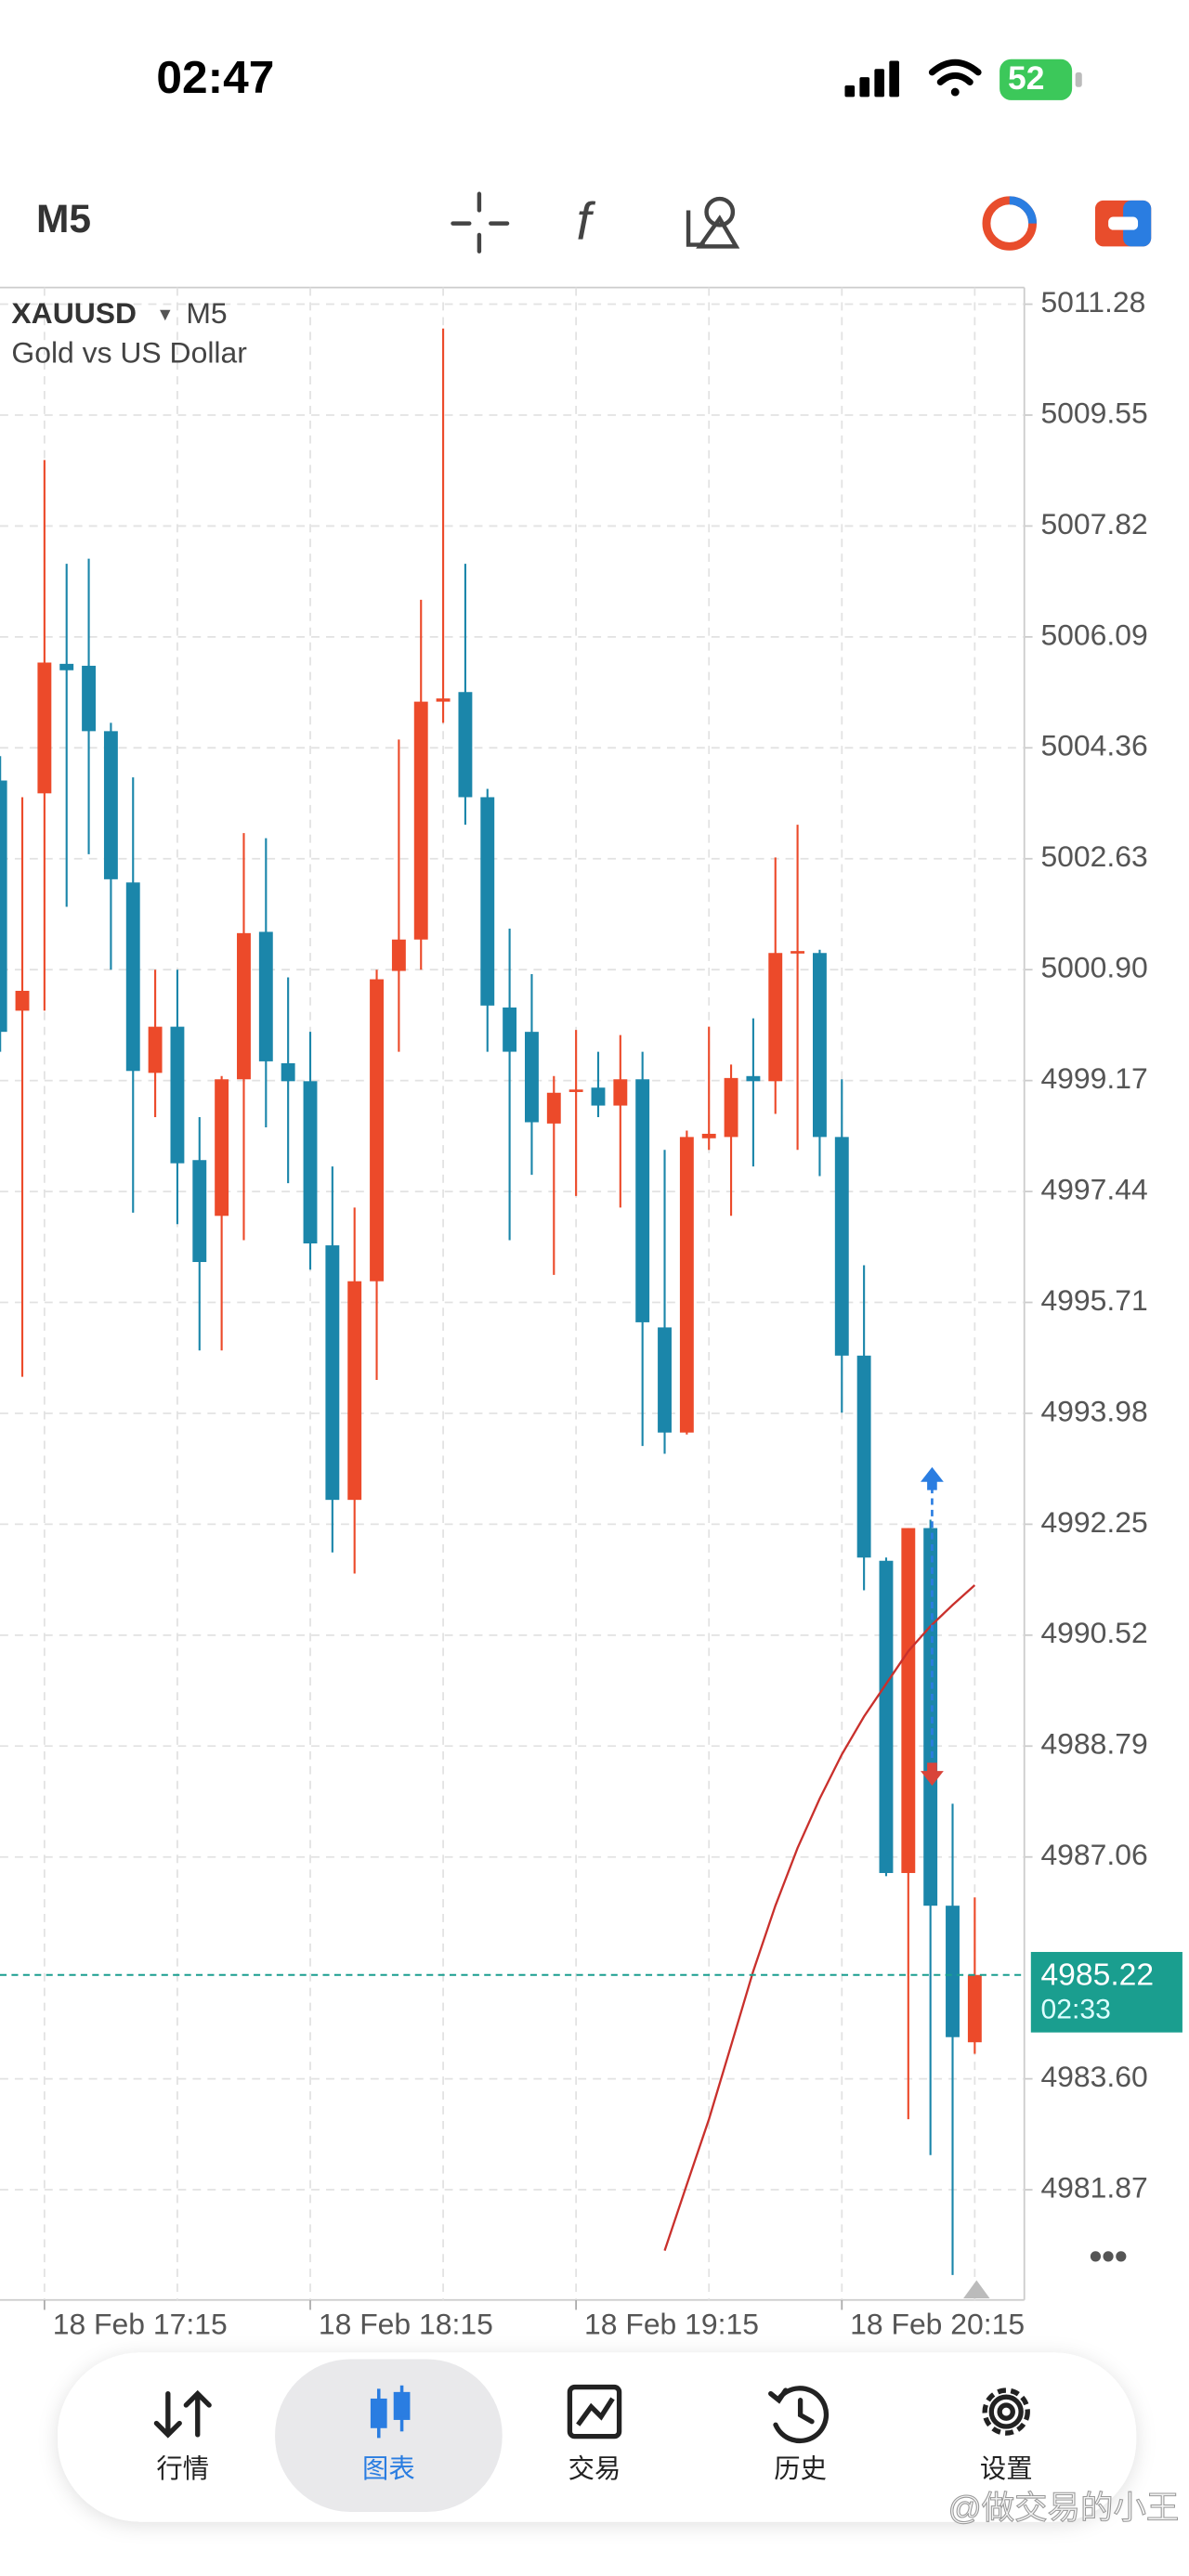 This screenshot has width=1189, height=2576. What do you see at coordinates (586, 221) in the screenshot?
I see `indicators-button: f` at bounding box center [586, 221].